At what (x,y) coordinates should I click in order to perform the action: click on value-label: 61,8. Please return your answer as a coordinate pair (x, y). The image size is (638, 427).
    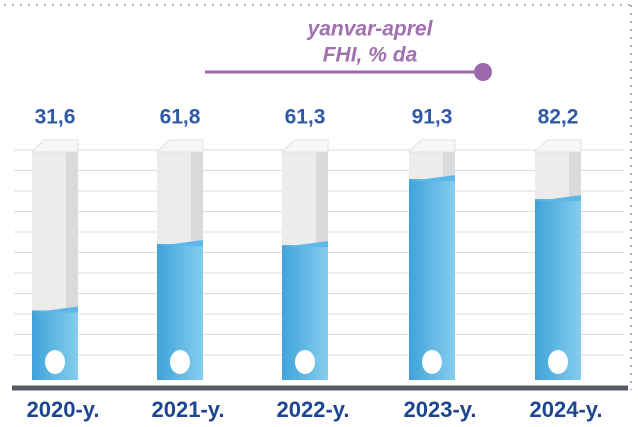
    Looking at the image, I should click on (180, 117).